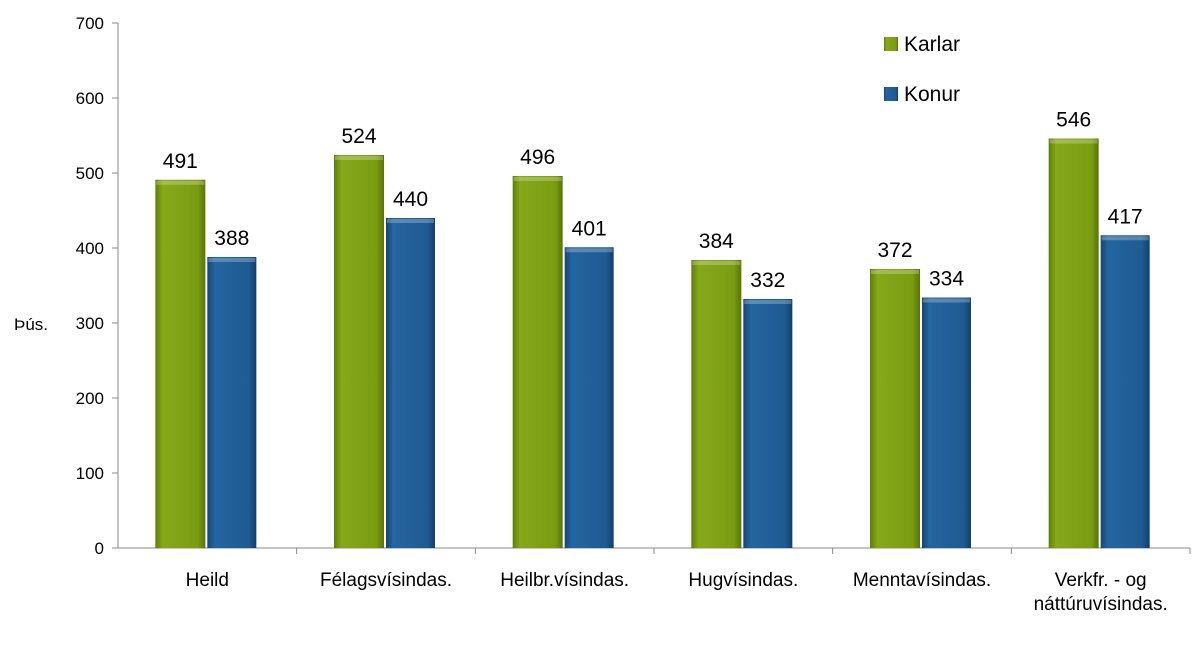  I want to click on data-label: 372, so click(894, 250).